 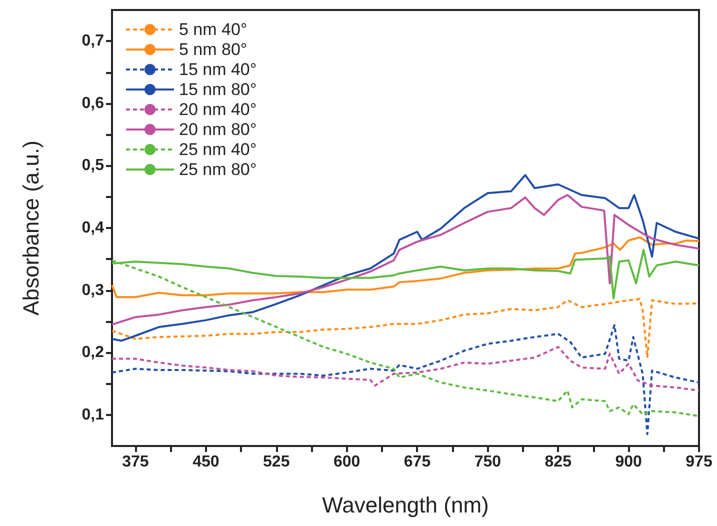 I want to click on legend-label: 25 nm 40°, so click(x=218, y=149).